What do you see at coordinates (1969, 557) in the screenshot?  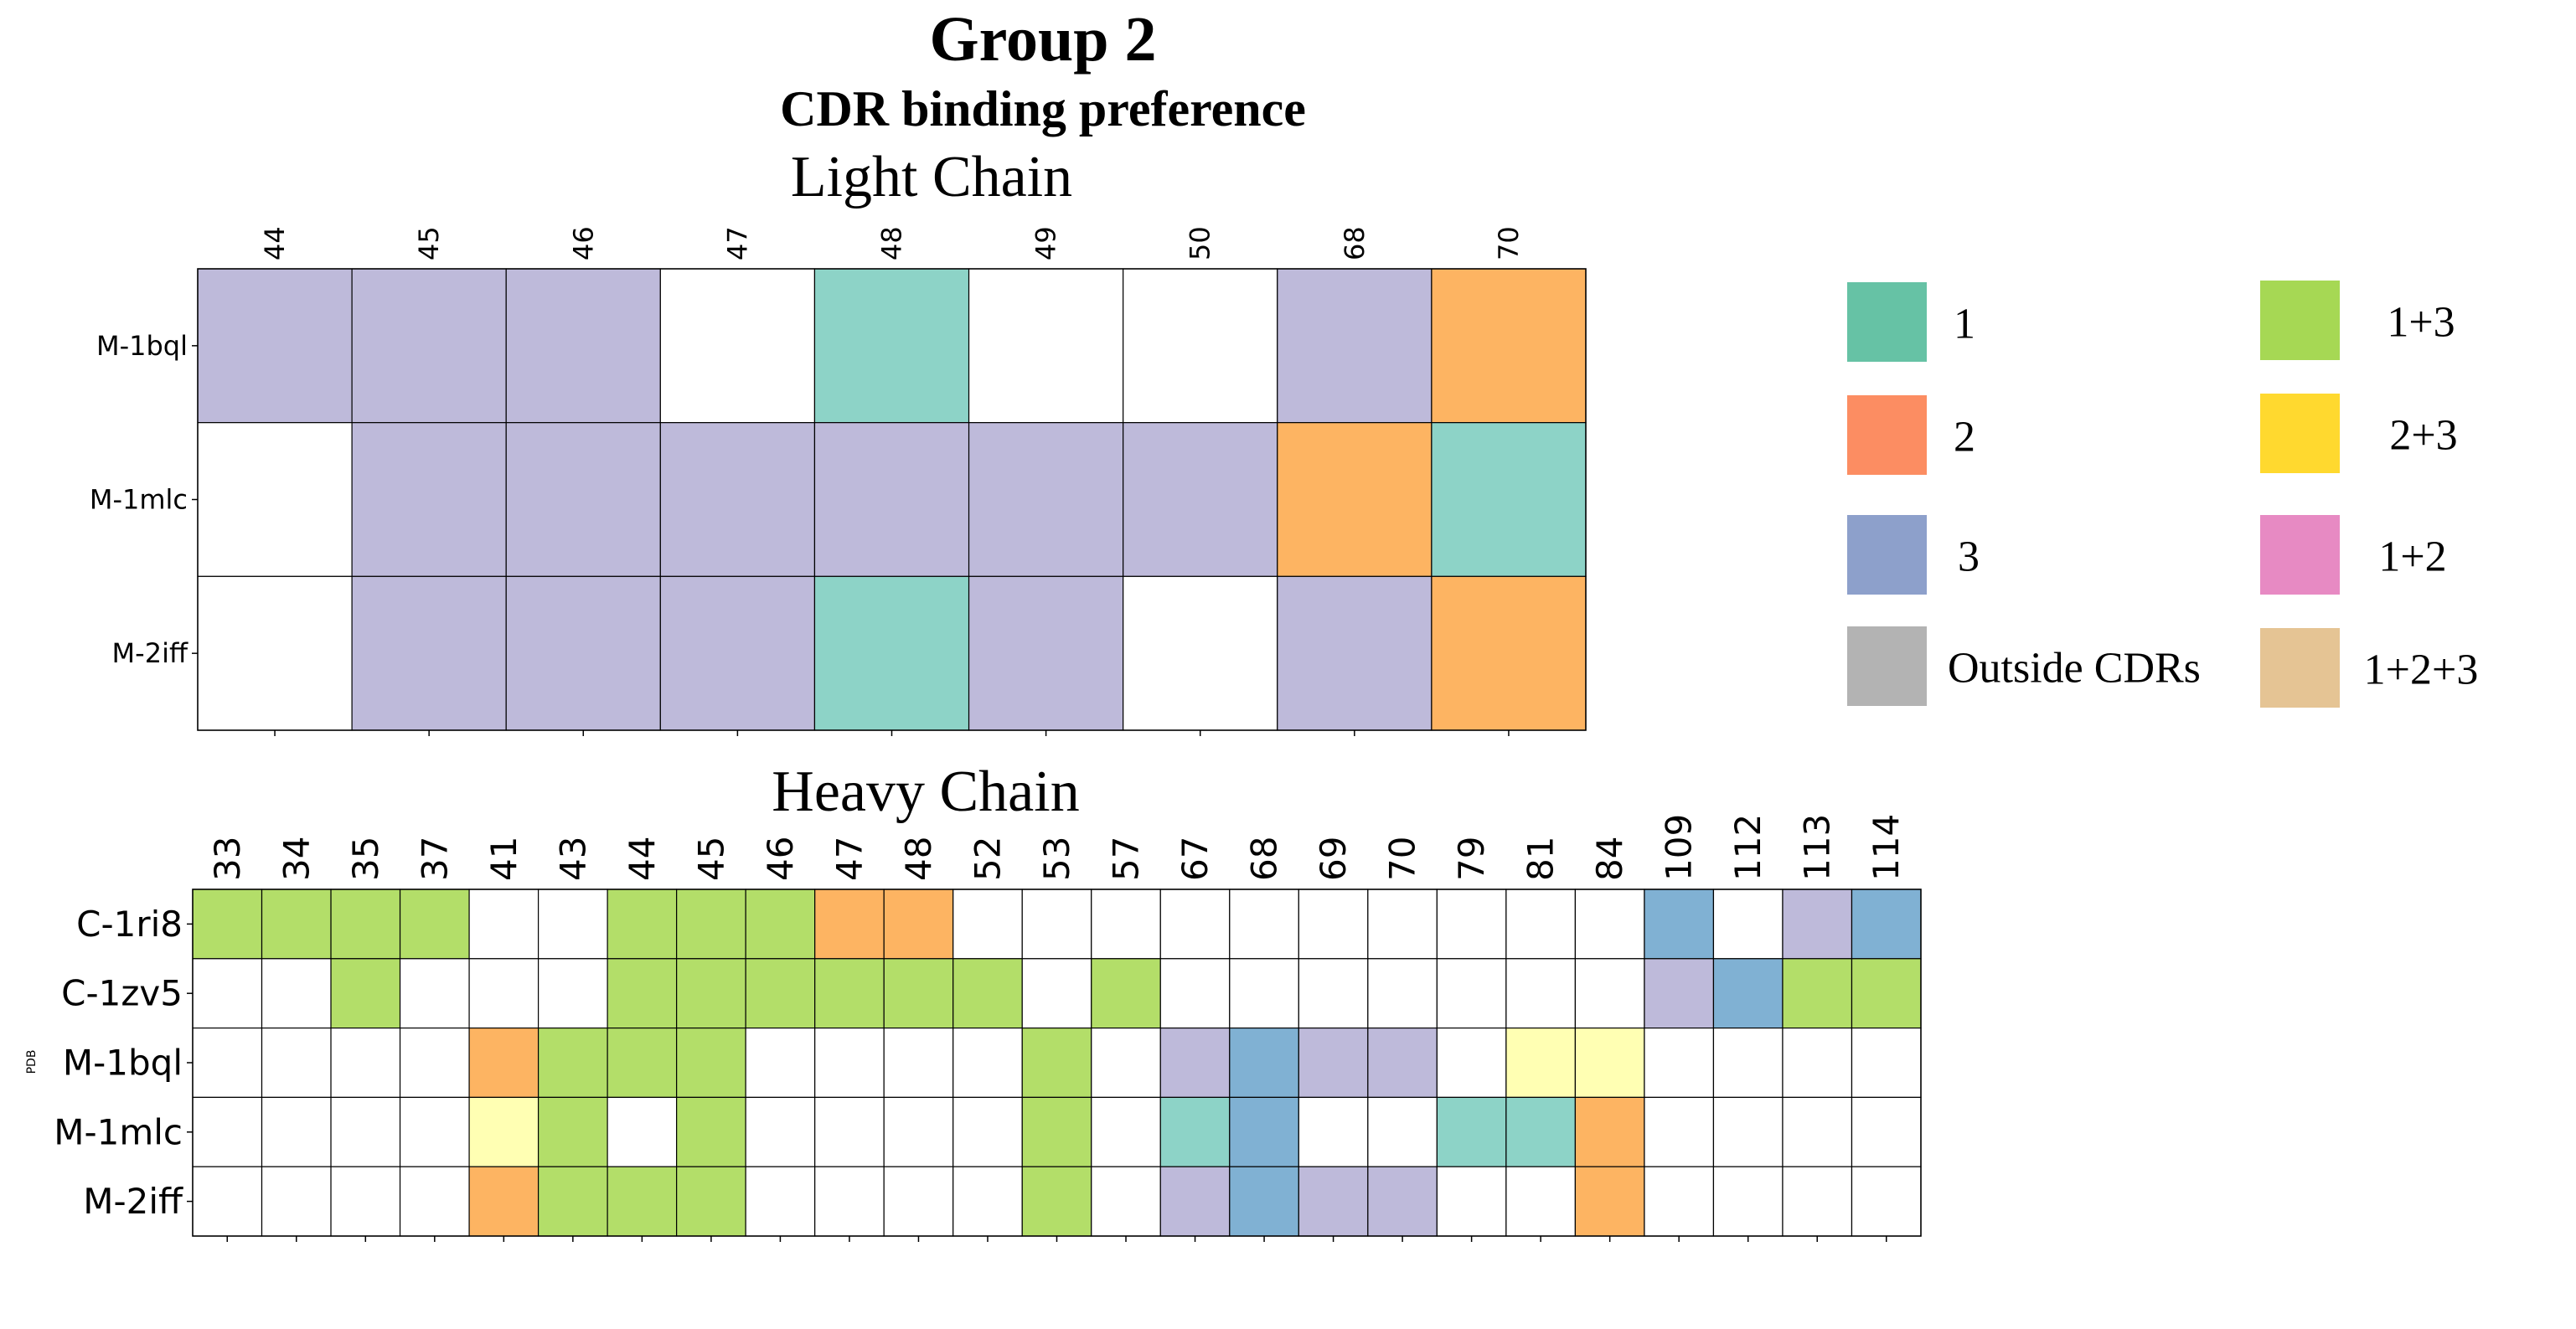 I see `legend-label: 3` at bounding box center [1969, 557].